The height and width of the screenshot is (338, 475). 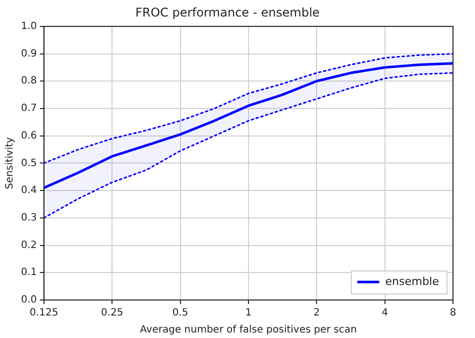 What do you see at coordinates (180, 313) in the screenshot?
I see `x-tick-label: 0.5` at bounding box center [180, 313].